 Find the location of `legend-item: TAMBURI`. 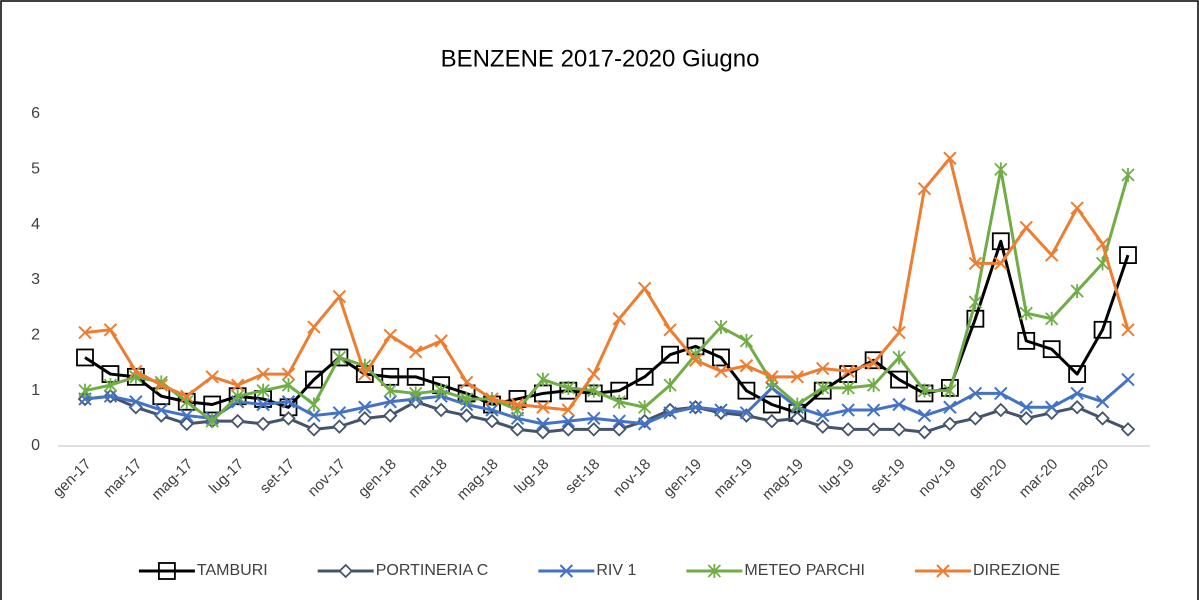

legend-item: TAMBURI is located at coordinates (203, 571).